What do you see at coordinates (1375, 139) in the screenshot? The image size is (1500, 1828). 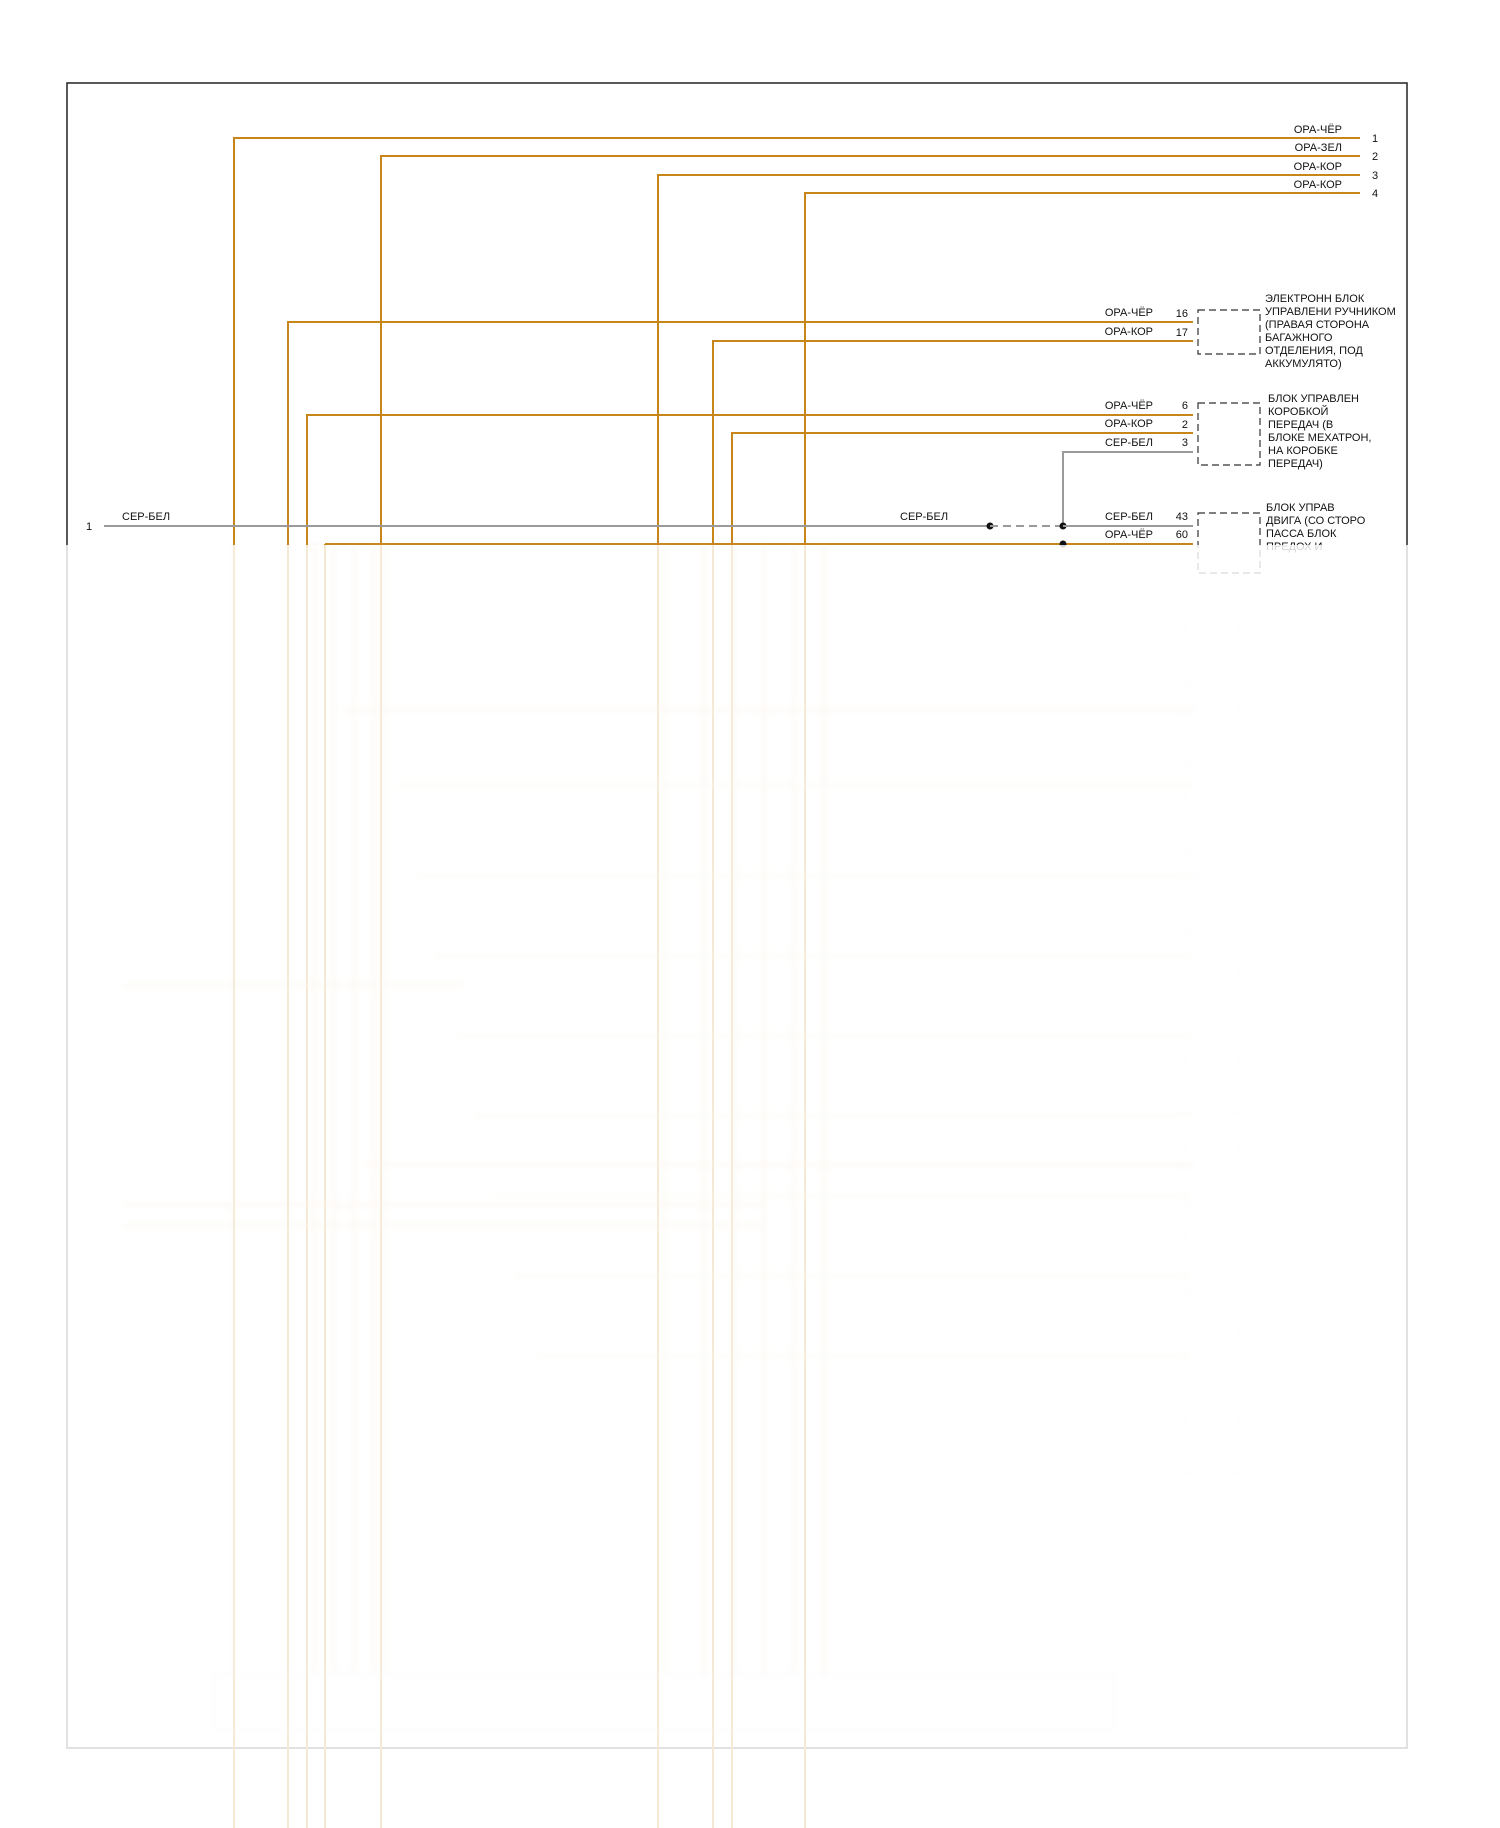 I see `top-pin-1: 1` at bounding box center [1375, 139].